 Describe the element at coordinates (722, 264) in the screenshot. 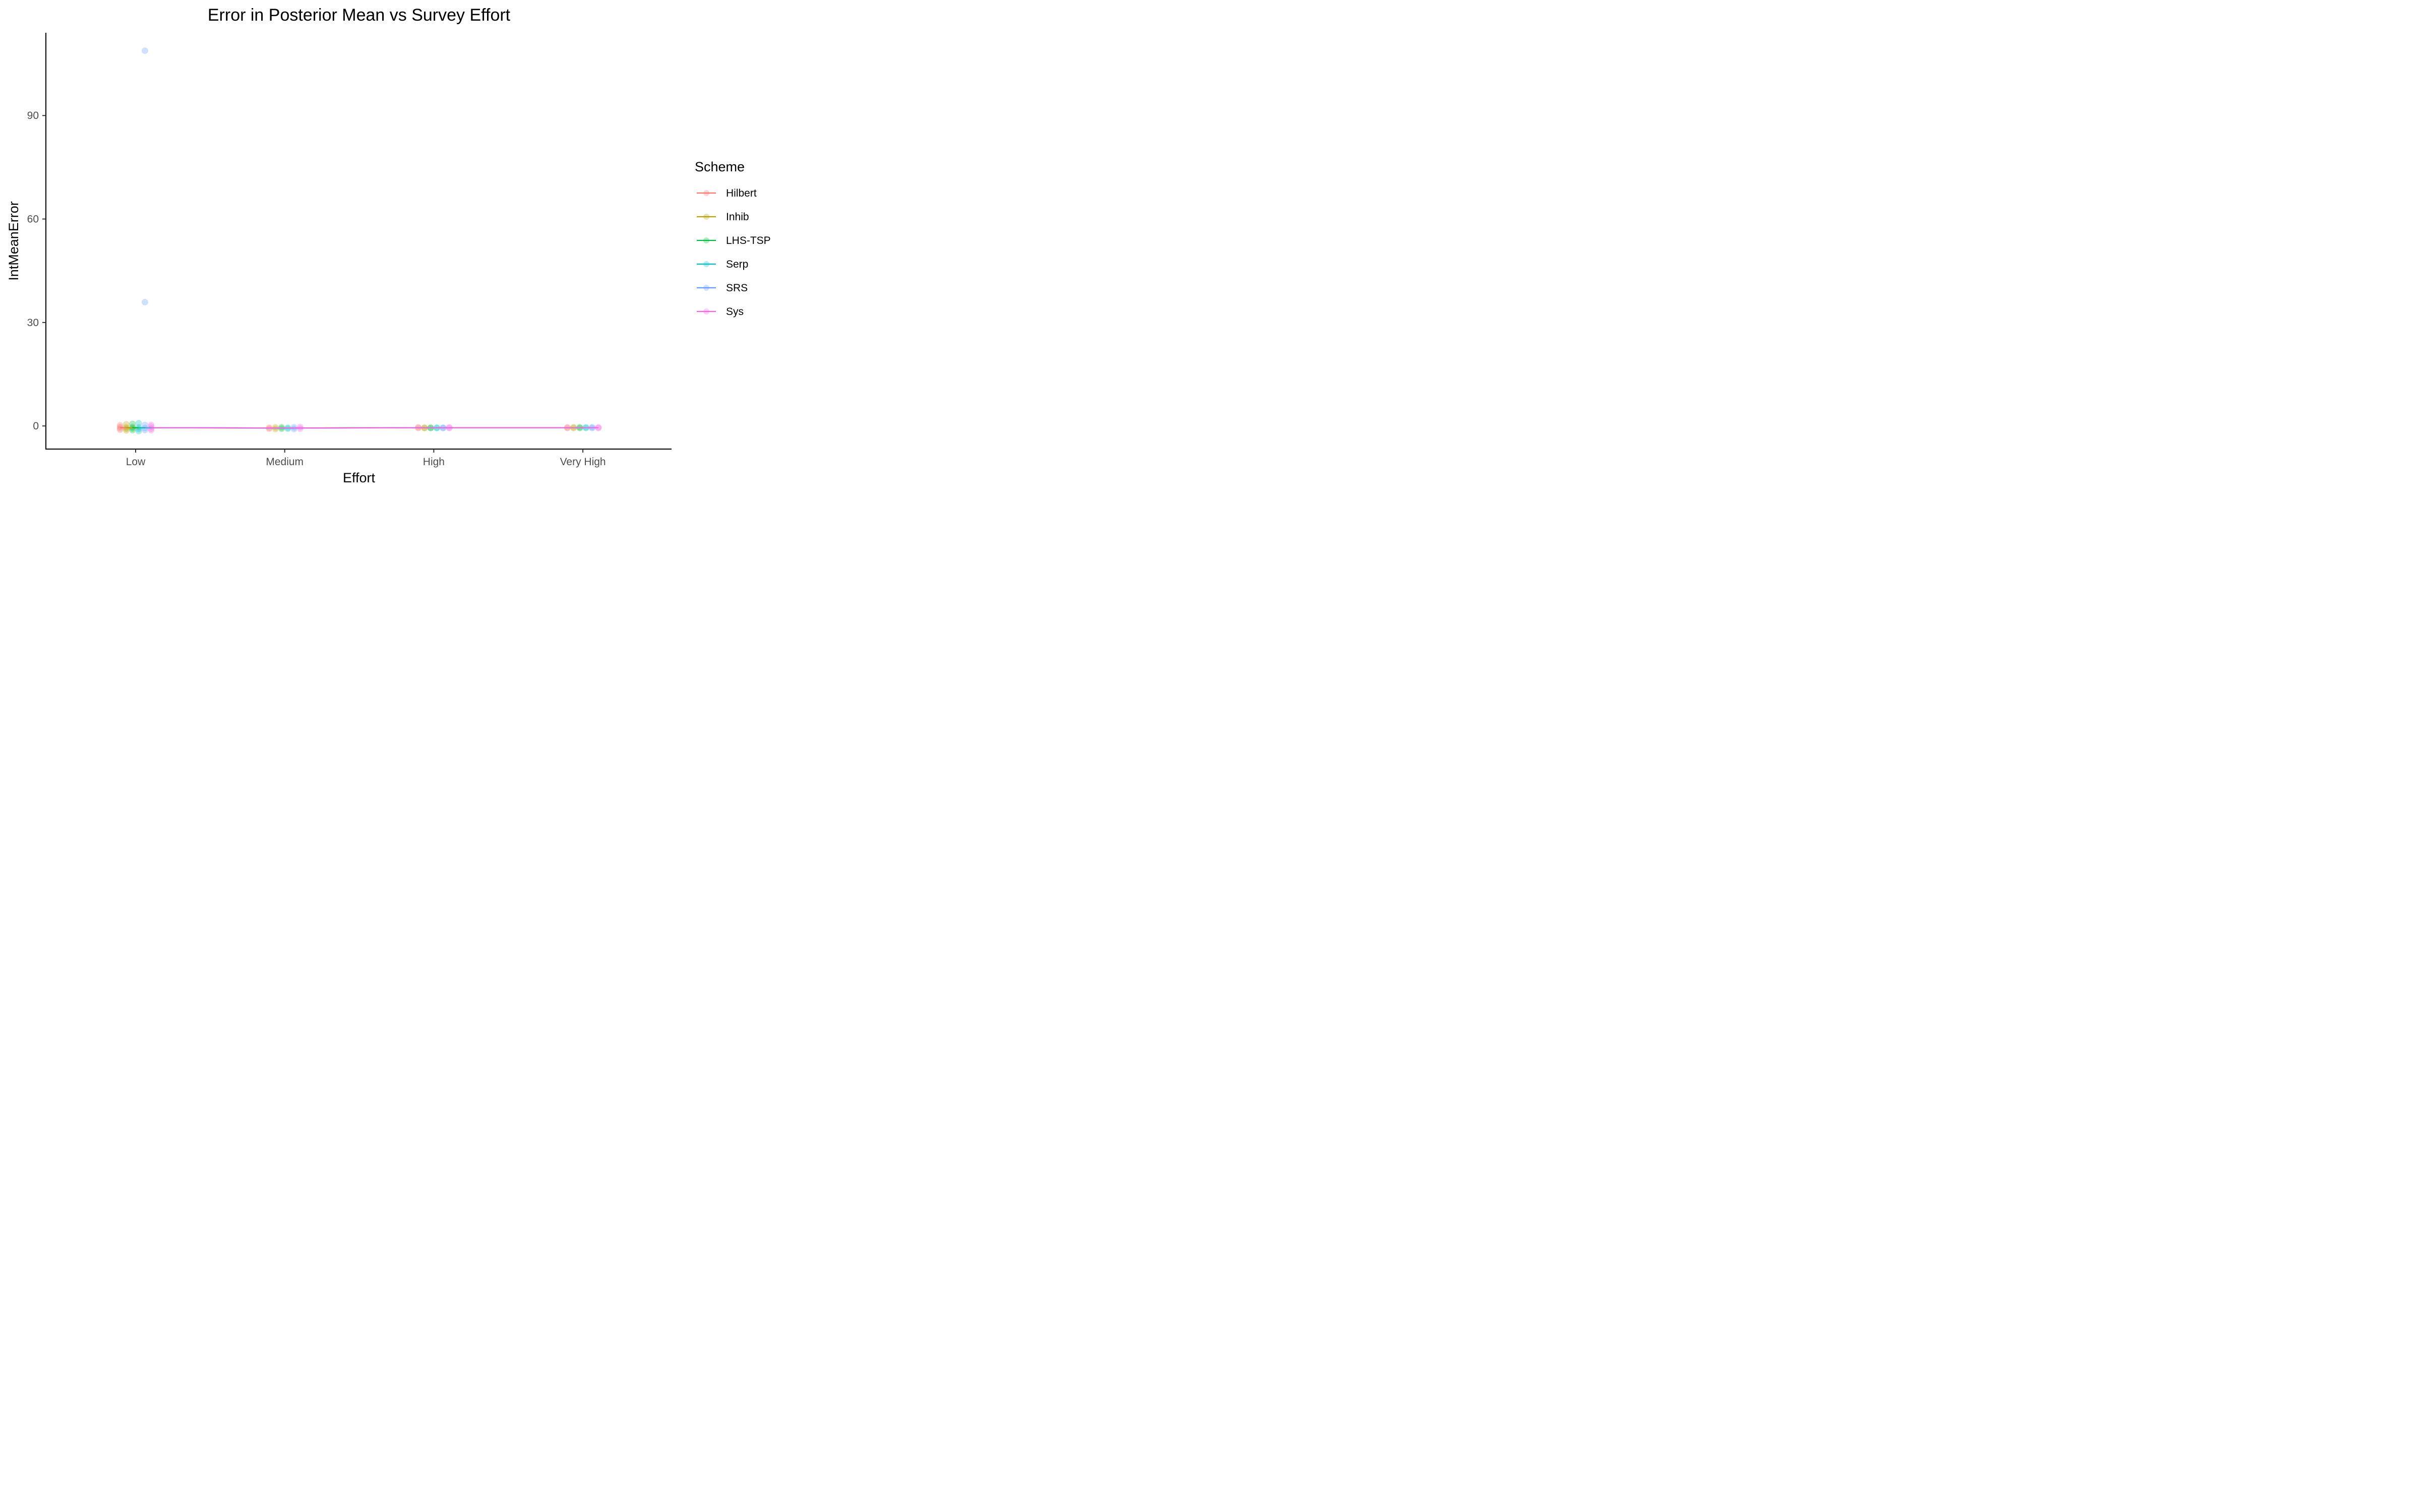

I see `legend-item: Serp` at that location.